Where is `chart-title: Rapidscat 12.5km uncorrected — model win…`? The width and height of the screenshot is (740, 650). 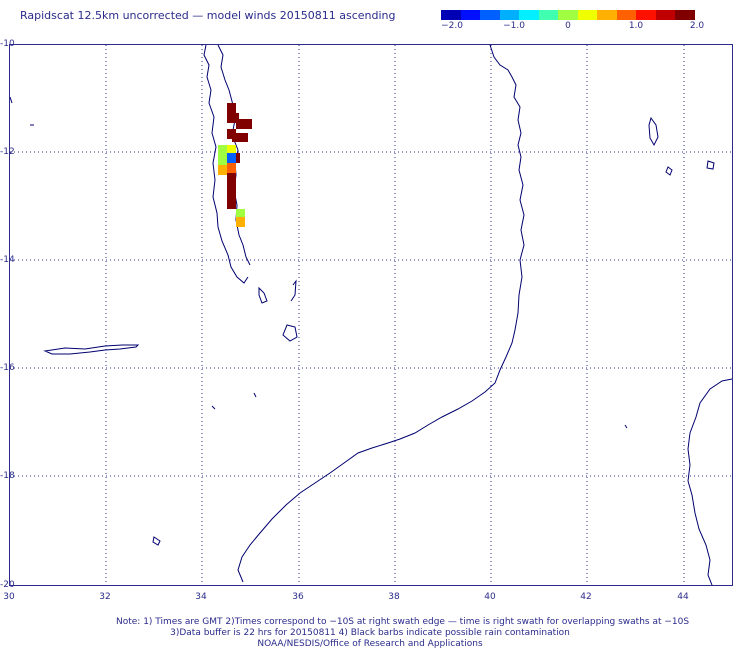
chart-title: Rapidscat 12.5km uncorrected — model win… is located at coordinates (208, 15).